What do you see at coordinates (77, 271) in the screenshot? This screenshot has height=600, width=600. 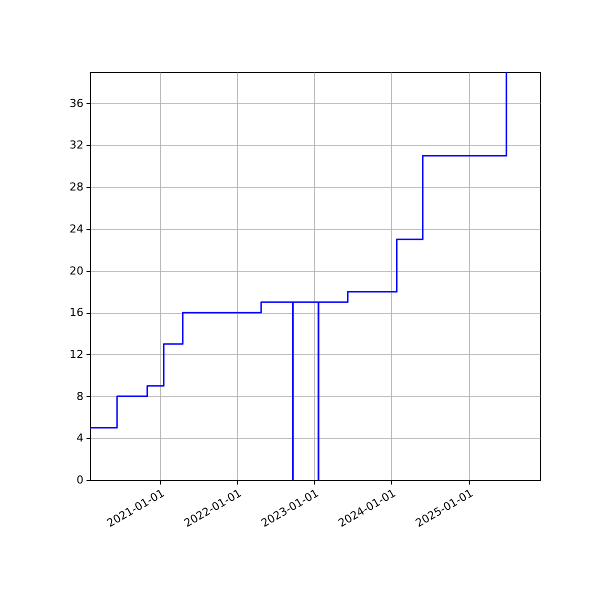 I see `y-tick-label: 20` at bounding box center [77, 271].